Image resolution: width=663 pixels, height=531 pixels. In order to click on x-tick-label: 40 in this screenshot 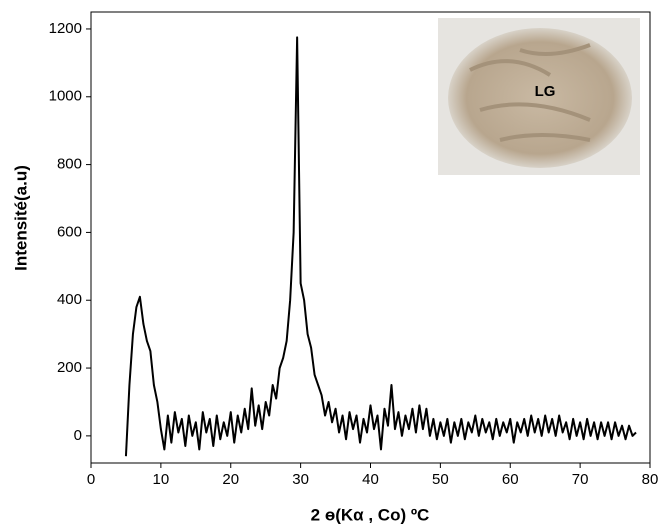, I will do `click(370, 479)`.